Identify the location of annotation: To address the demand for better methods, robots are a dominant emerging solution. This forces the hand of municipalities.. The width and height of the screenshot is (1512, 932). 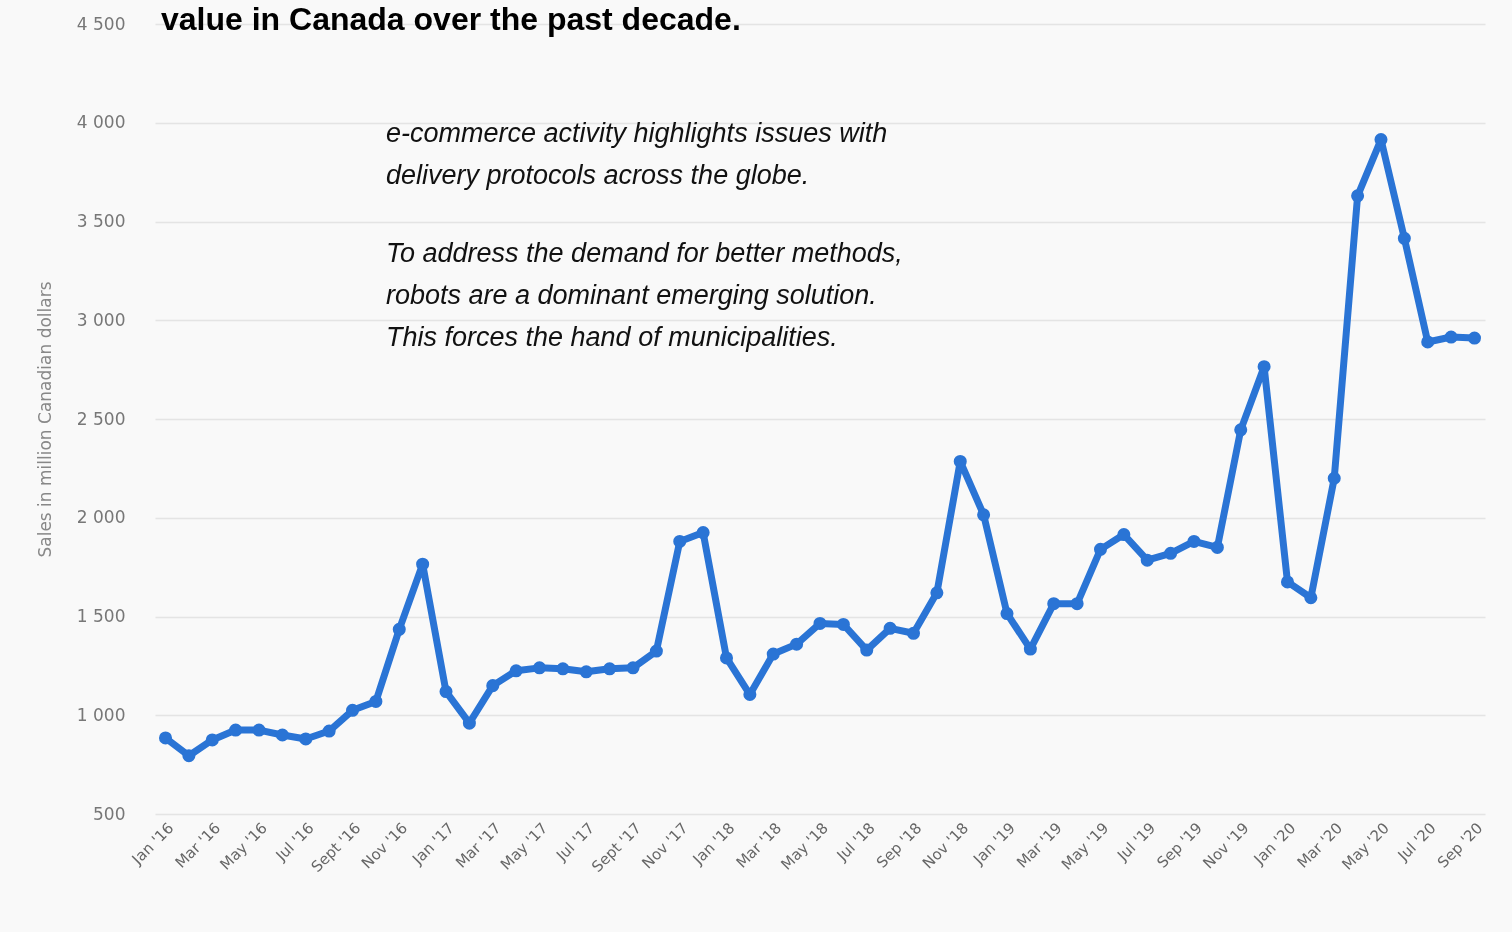
(644, 294).